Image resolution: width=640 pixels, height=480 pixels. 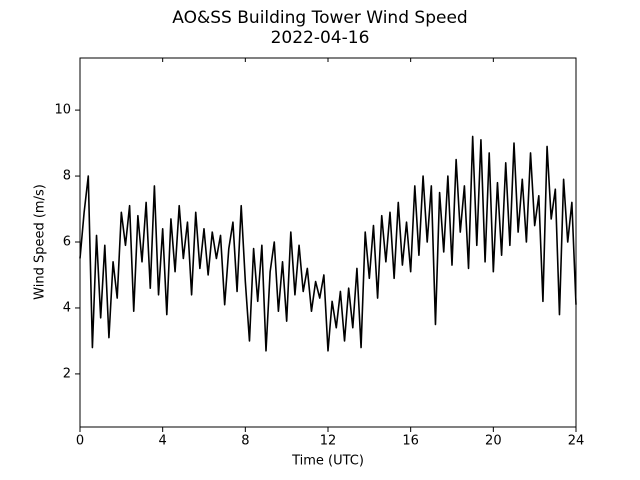 I want to click on y-axis-label: Wind Speed (m/s), so click(x=40, y=242).